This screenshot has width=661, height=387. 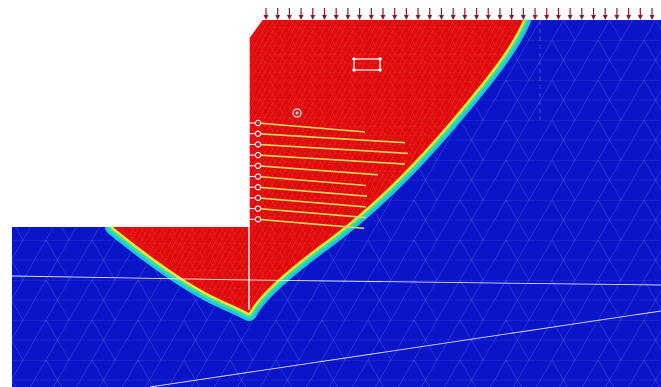 I want to click on soil-nails, so click(x=329, y=174).